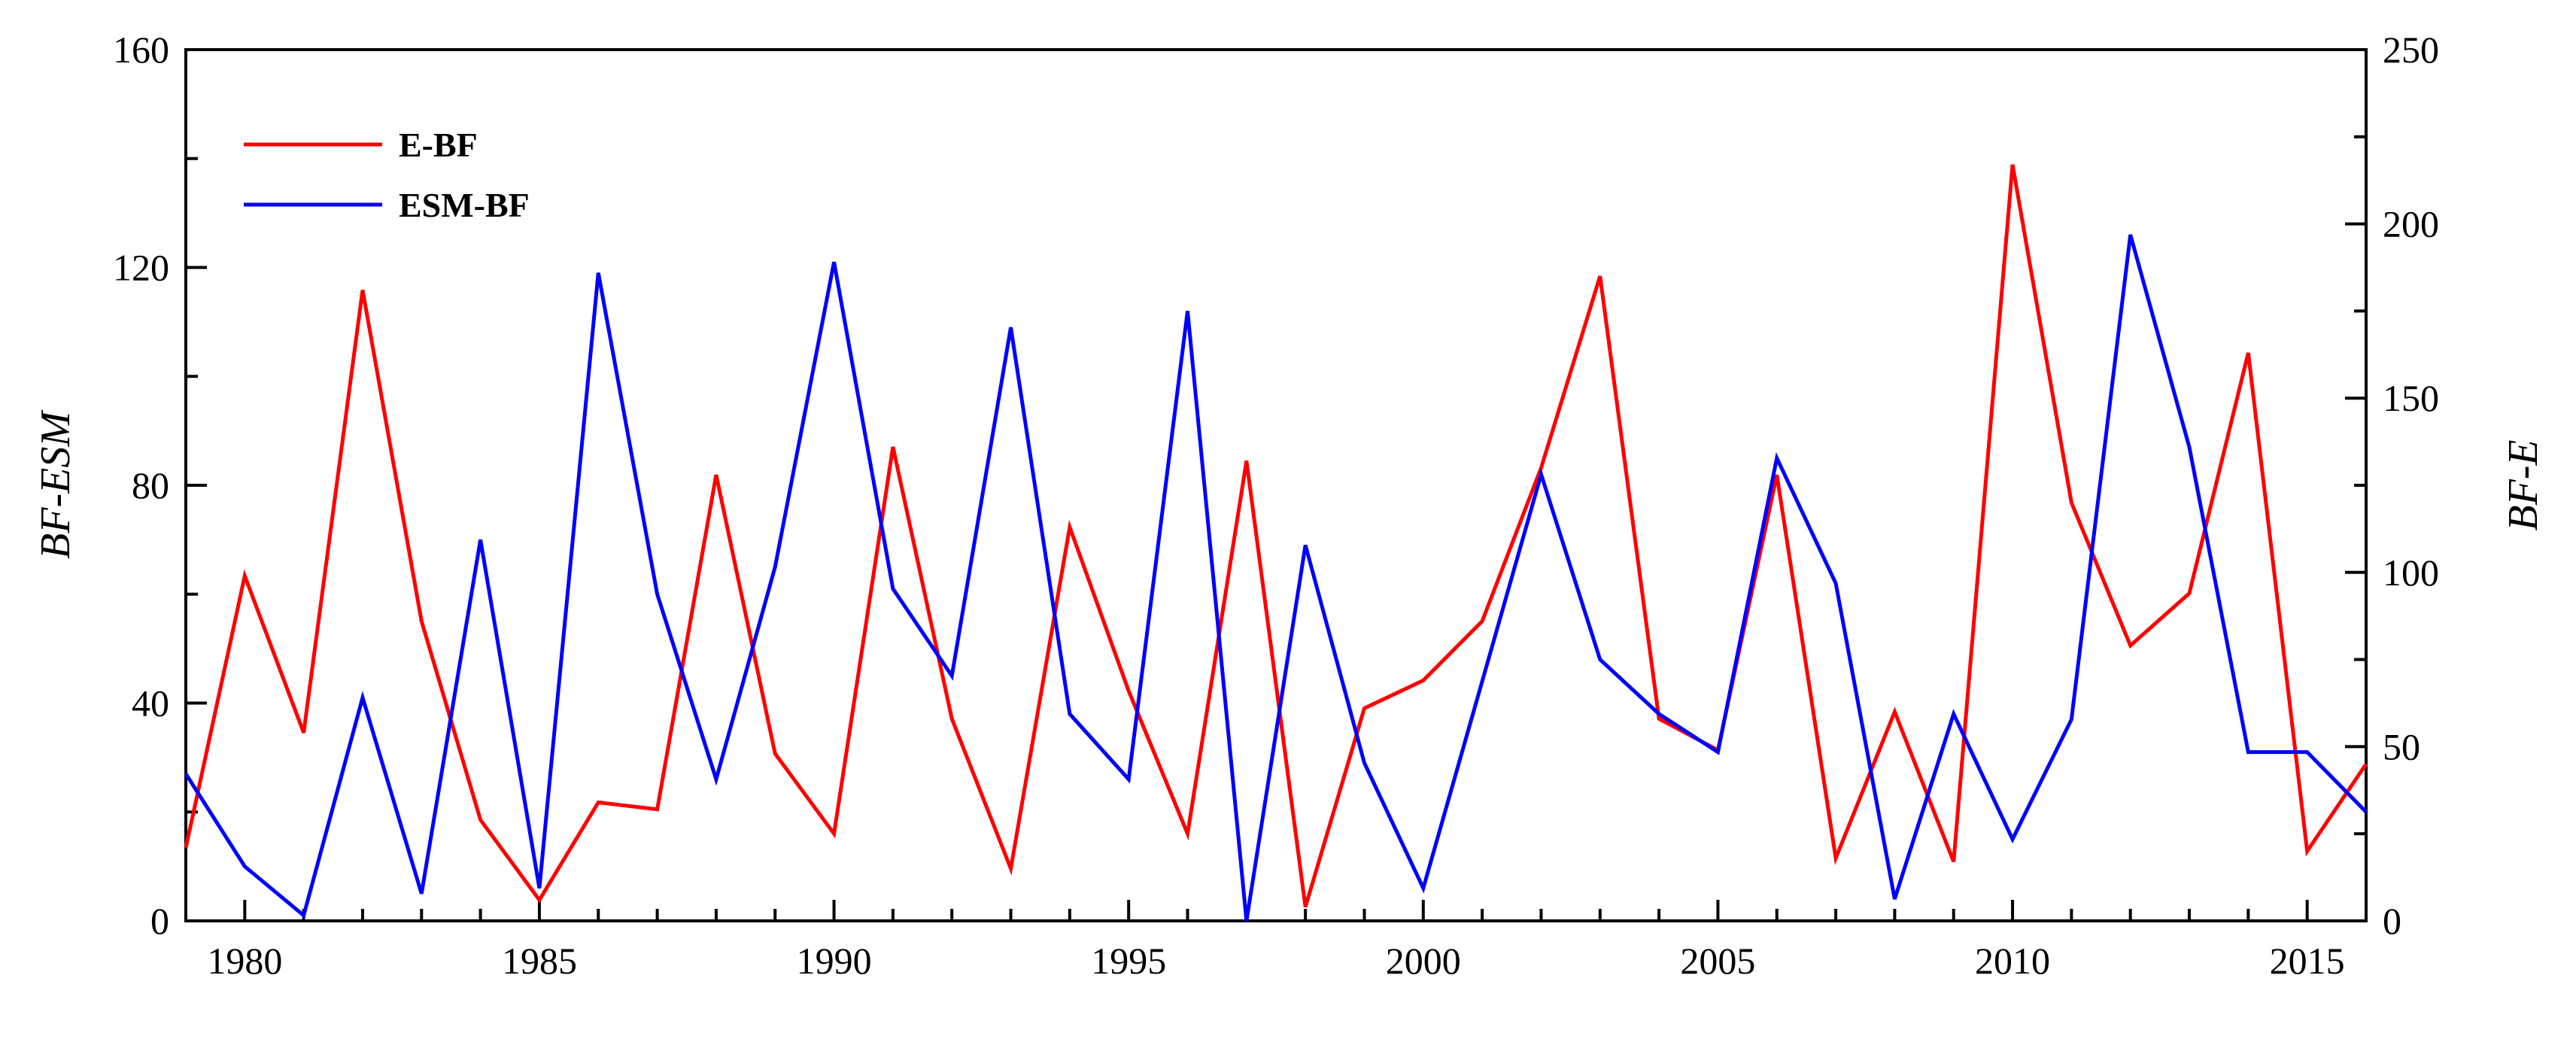 The image size is (2576, 1039). Describe the element at coordinates (2402, 746) in the screenshot. I see `right-tick-label: 50` at that location.